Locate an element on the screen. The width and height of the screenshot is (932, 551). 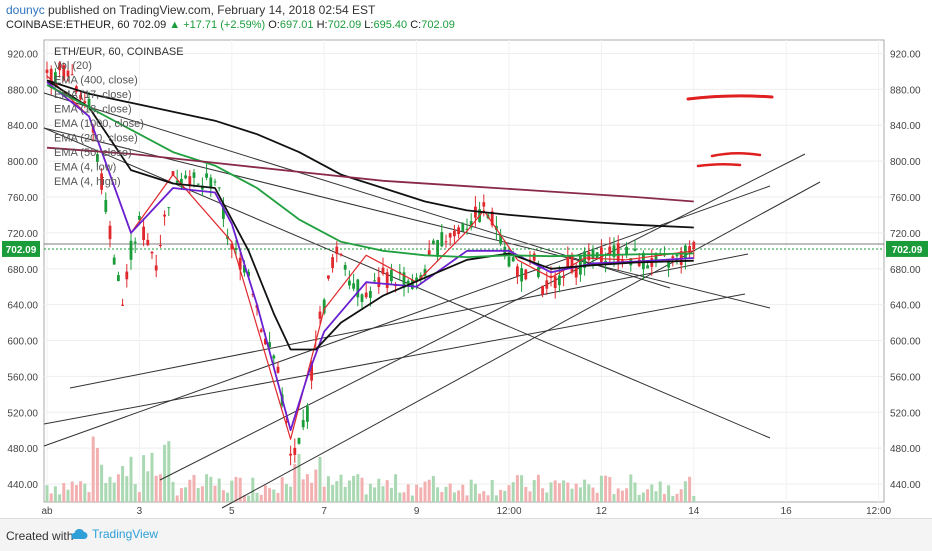
legend-item: EMA (1000, close) is located at coordinates (99, 124).